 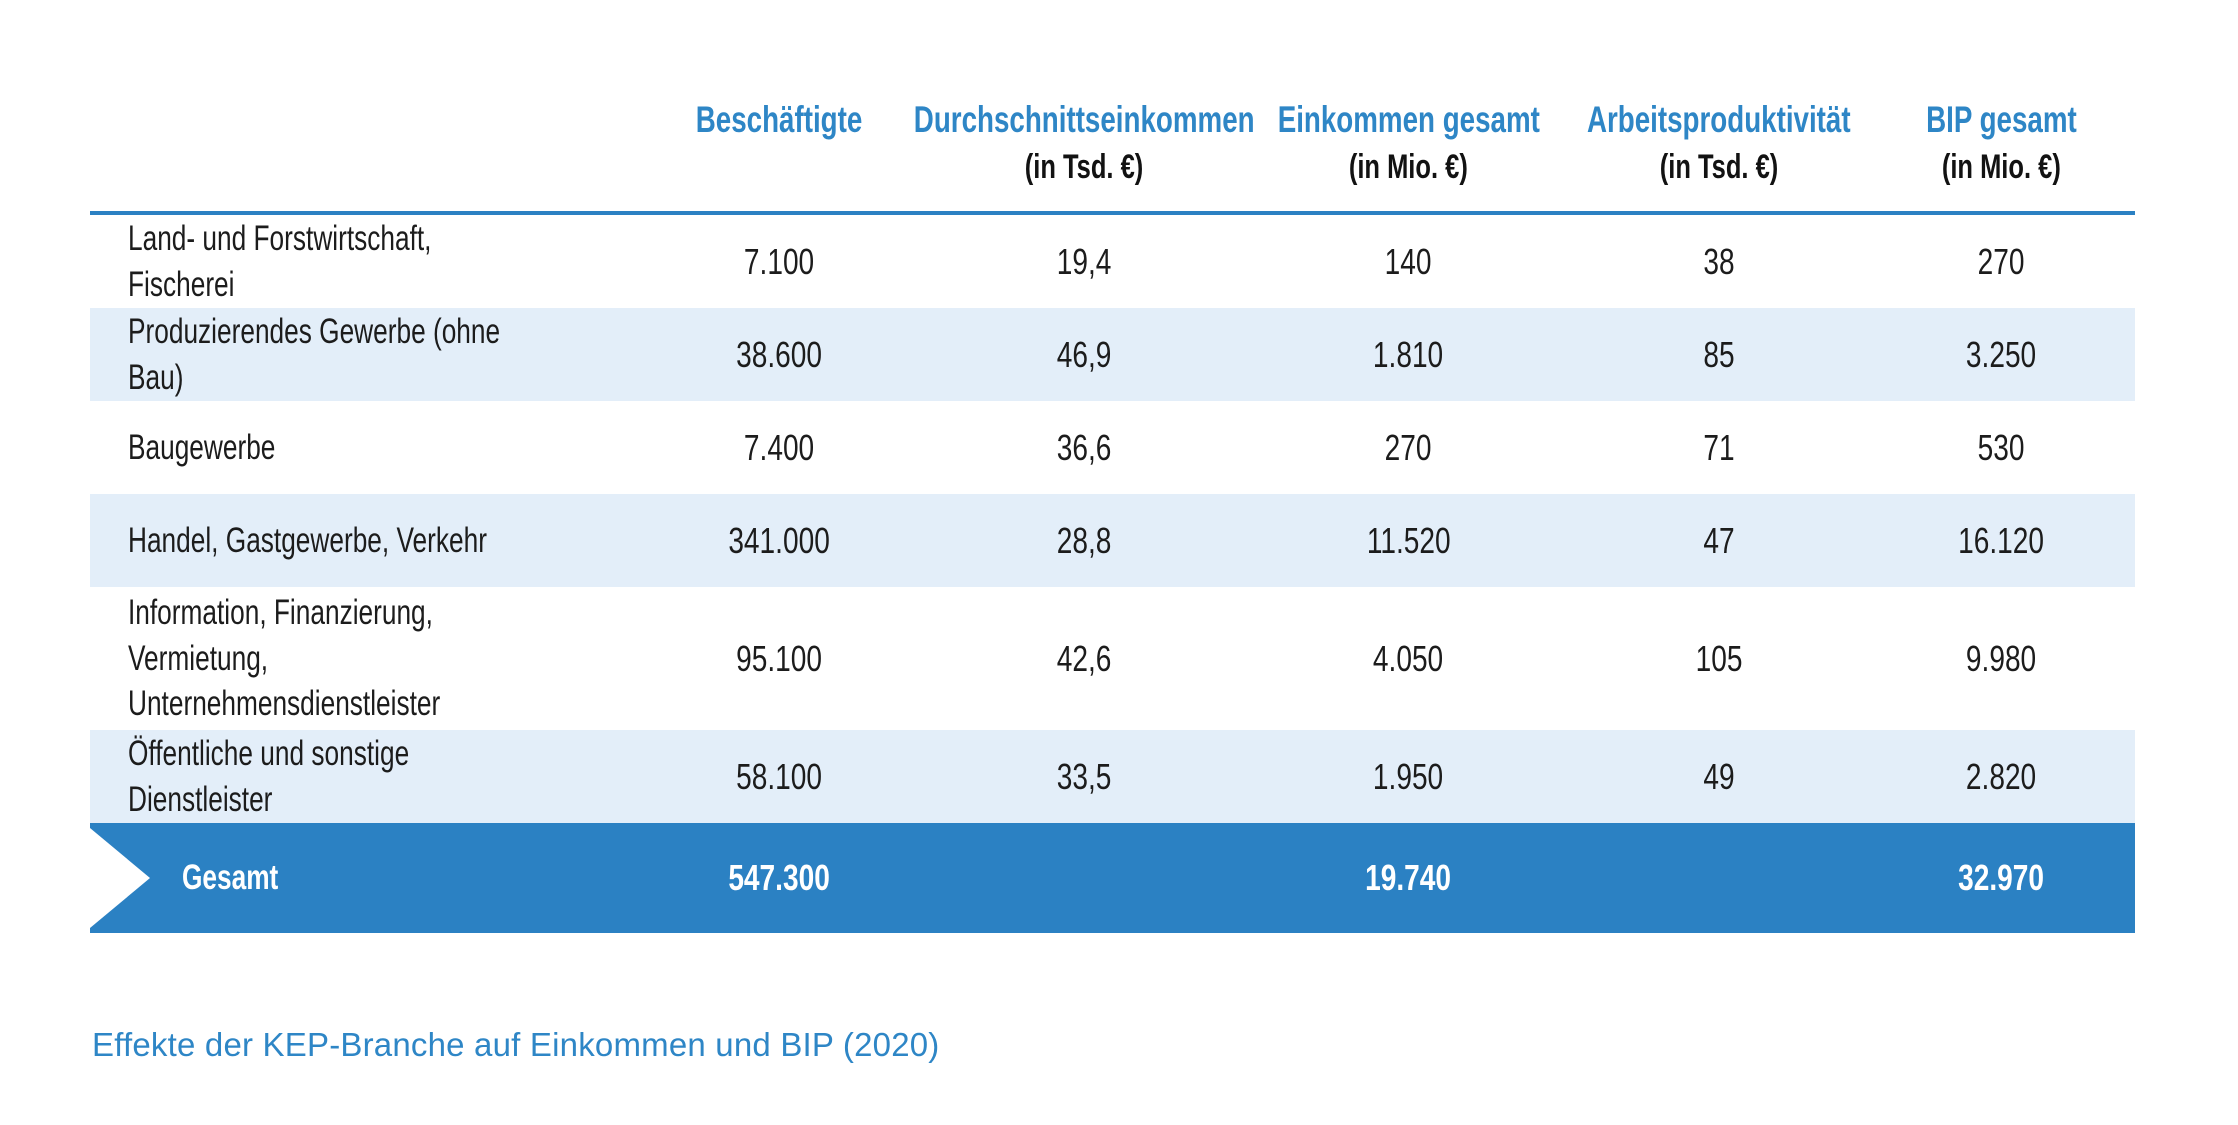 I want to click on value: 7.400, so click(x=779, y=447).